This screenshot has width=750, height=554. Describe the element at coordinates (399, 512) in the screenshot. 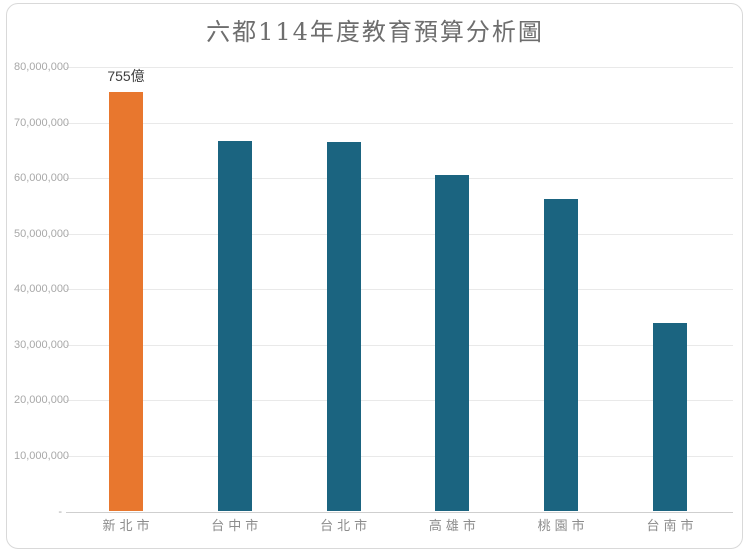

I see `x-axis-line` at that location.